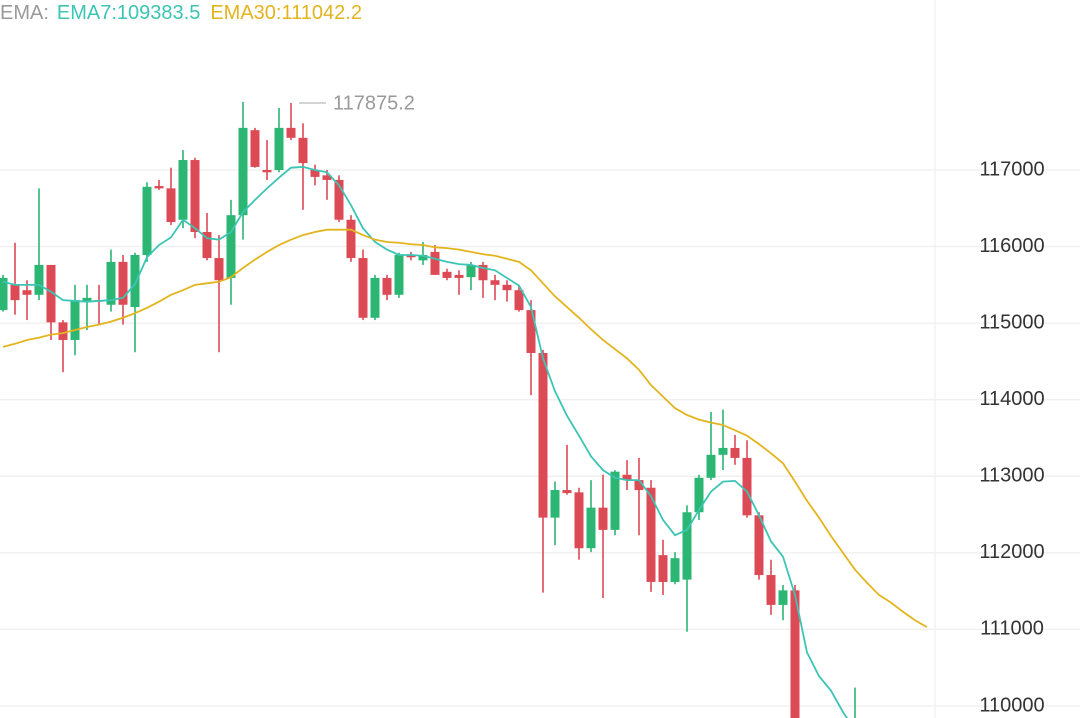 Image resolution: width=1080 pixels, height=718 pixels. Describe the element at coordinates (1011, 399) in the screenshot. I see `y-tick-label: 114000` at that location.